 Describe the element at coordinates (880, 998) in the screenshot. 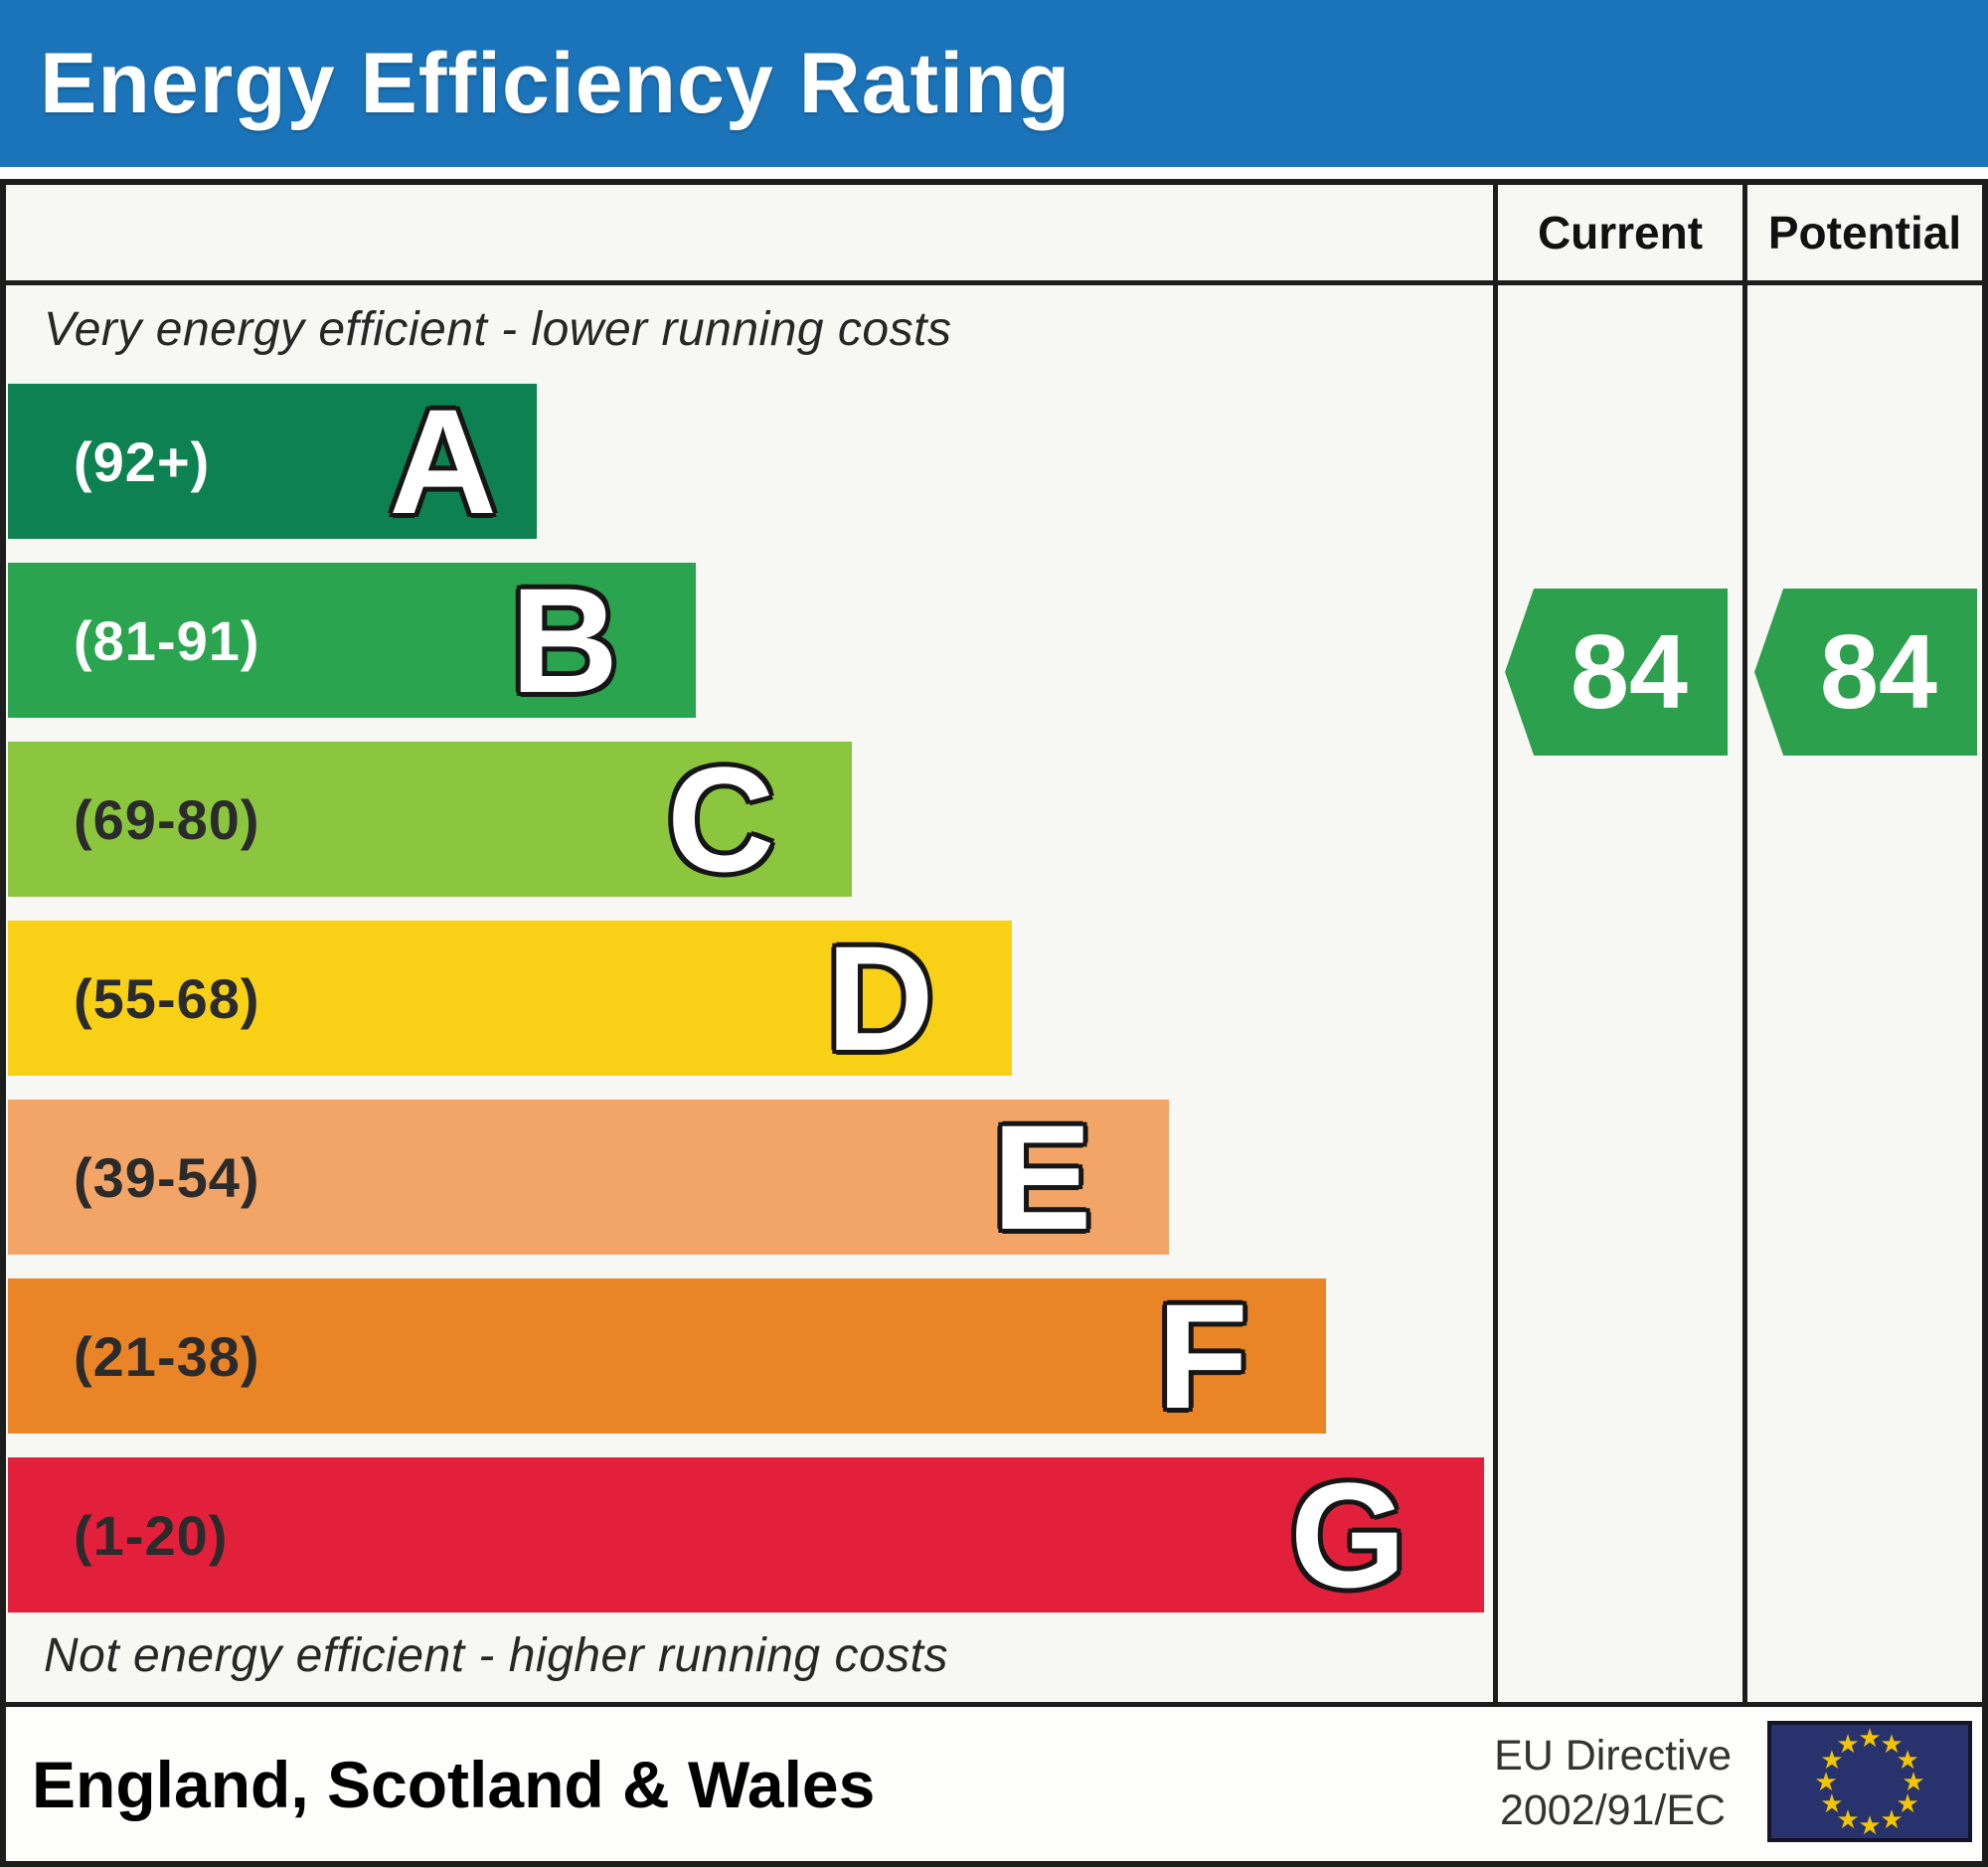

I see `band-letter: D` at that location.